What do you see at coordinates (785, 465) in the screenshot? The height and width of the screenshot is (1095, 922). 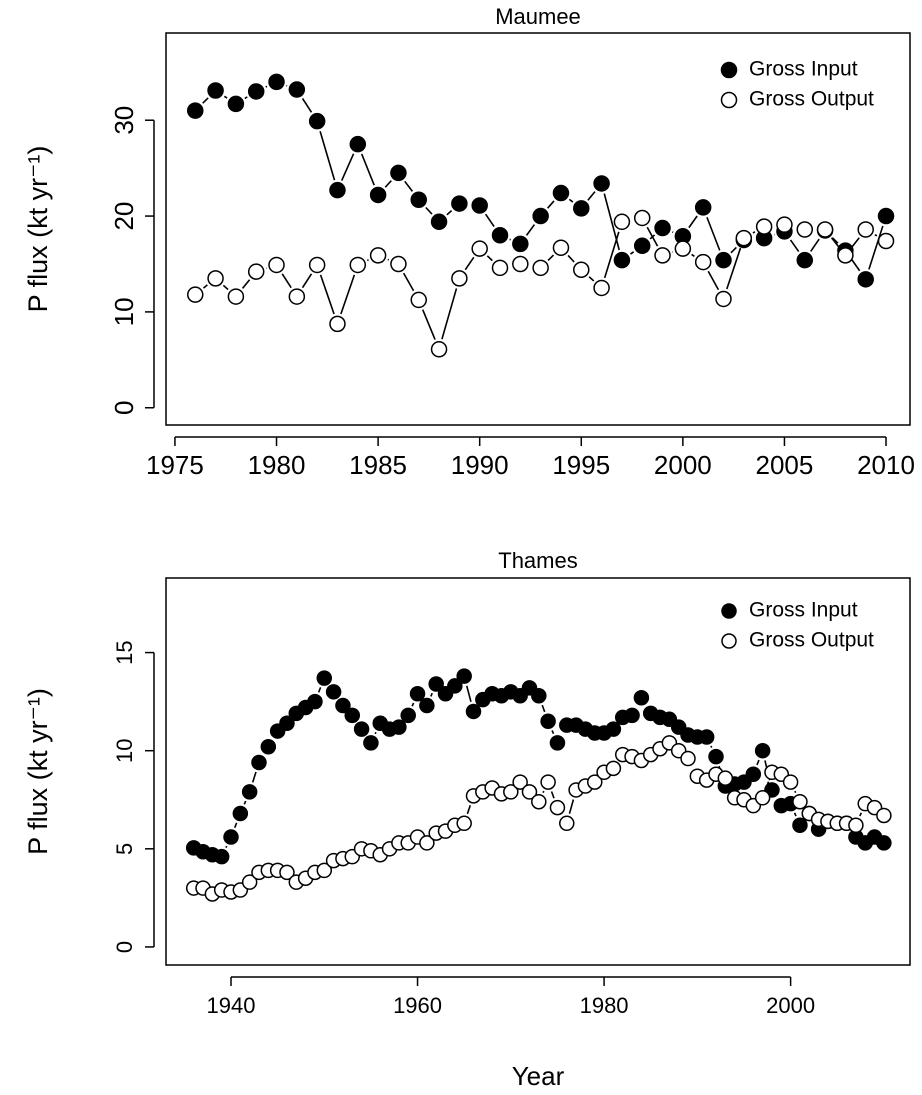 I see `x-tick-label: 2005` at bounding box center [785, 465].